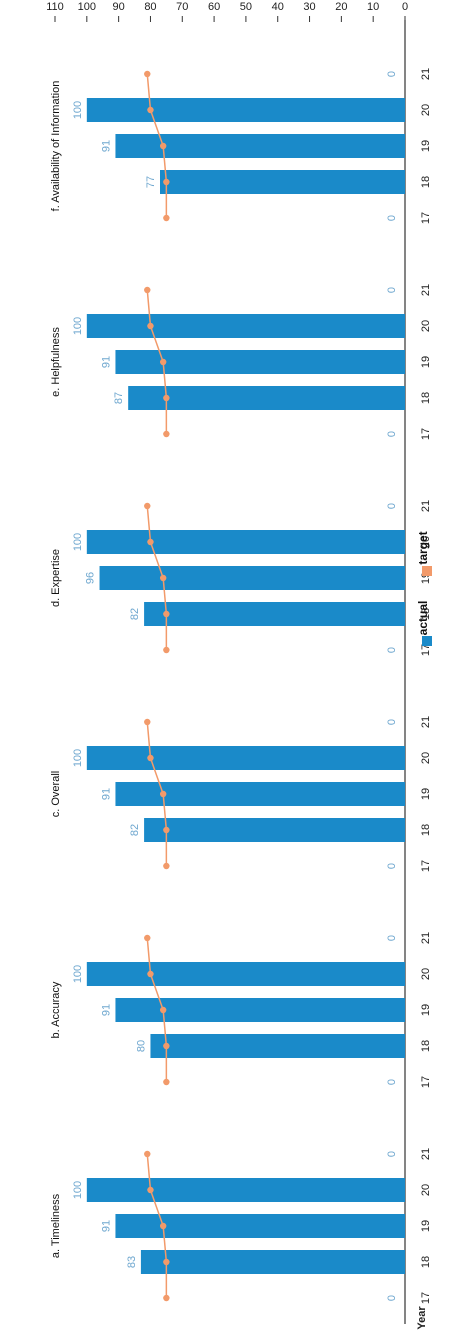 This screenshot has height=1332, width=461. What do you see at coordinates (56, 362) in the screenshot?
I see `panel-title: e. Helpfulness` at bounding box center [56, 362].